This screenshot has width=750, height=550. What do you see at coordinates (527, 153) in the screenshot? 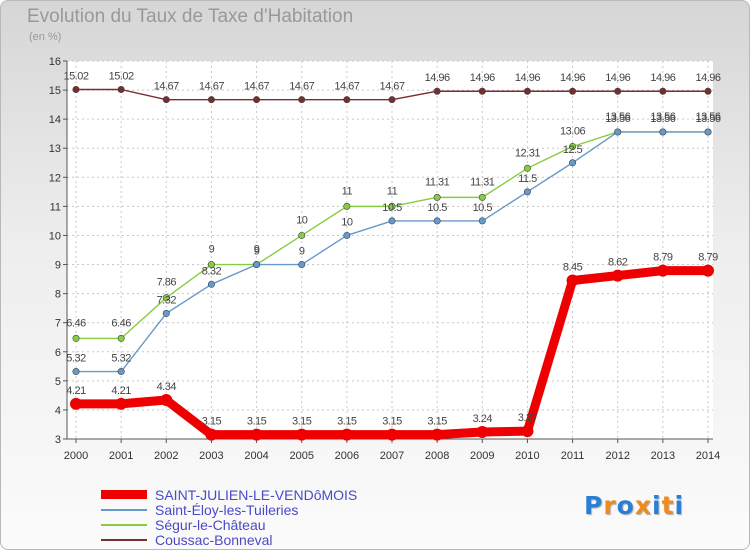
I see `data-label: 12.31` at bounding box center [527, 153].